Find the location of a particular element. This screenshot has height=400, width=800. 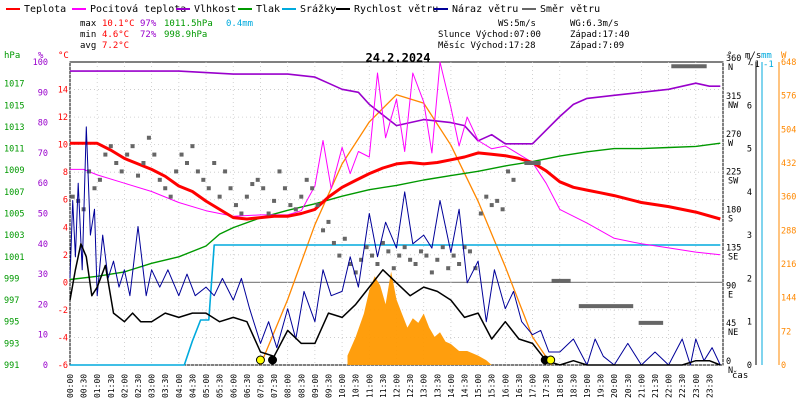

hpa-tick-label: 1009 is located at coordinates (14, 171).